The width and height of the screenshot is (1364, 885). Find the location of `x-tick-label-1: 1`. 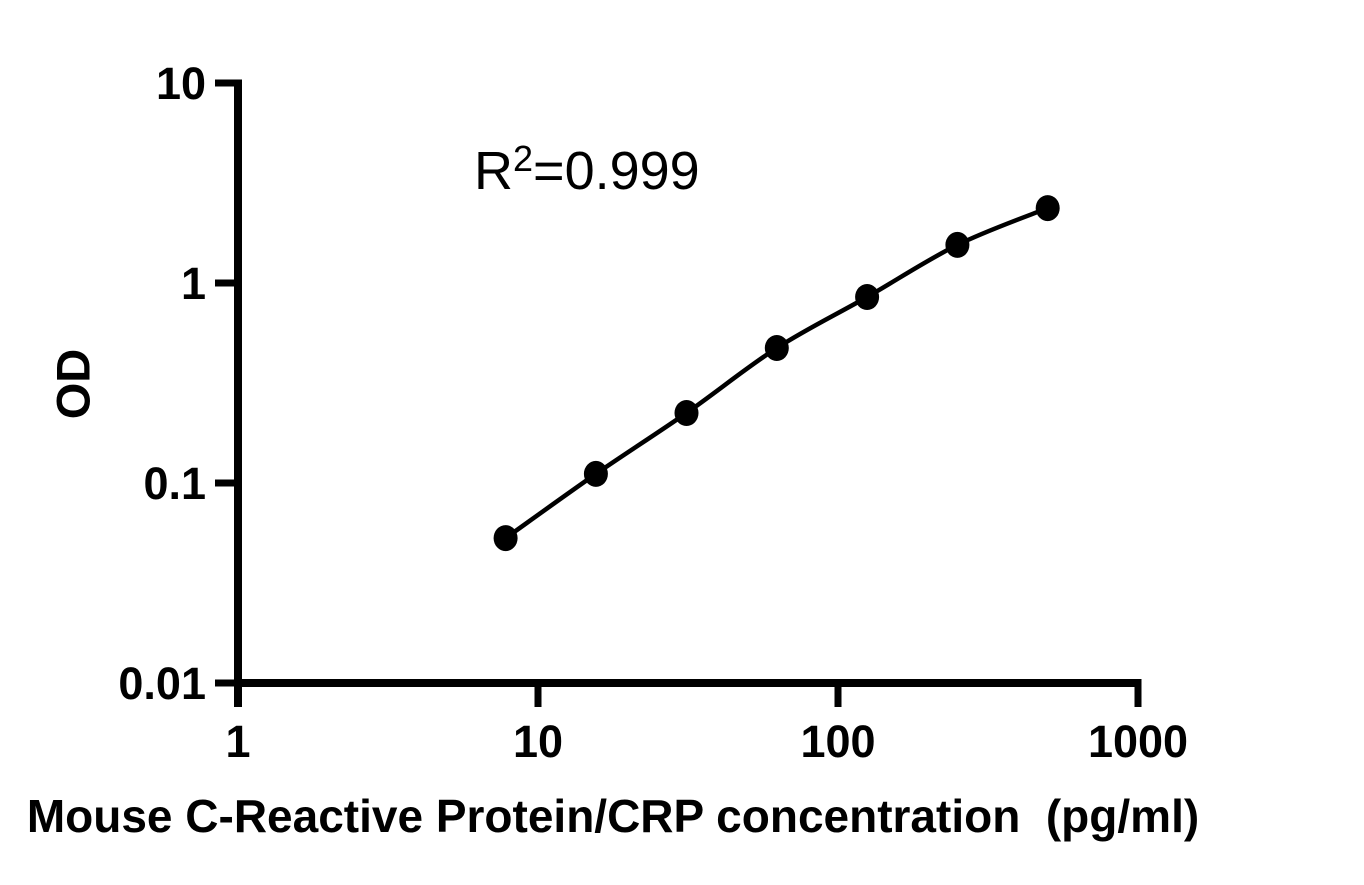

x-tick-label-1: 1 is located at coordinates (237, 741).